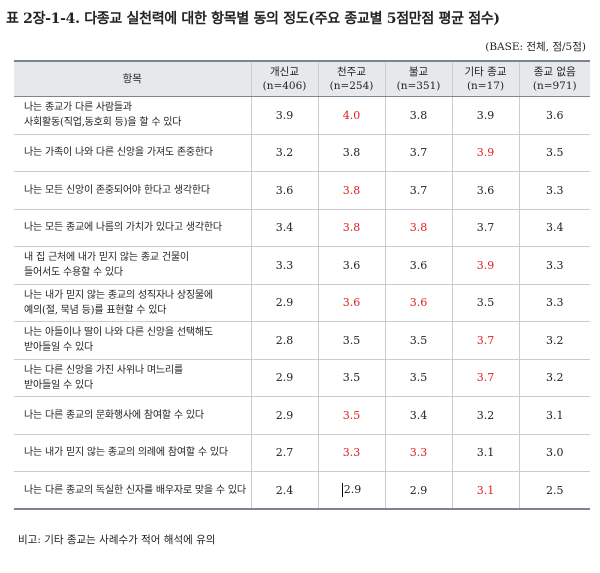 This screenshot has width=600, height=573. What do you see at coordinates (284, 340) in the screenshot?
I see `row-value-cell: 2.8` at bounding box center [284, 340].